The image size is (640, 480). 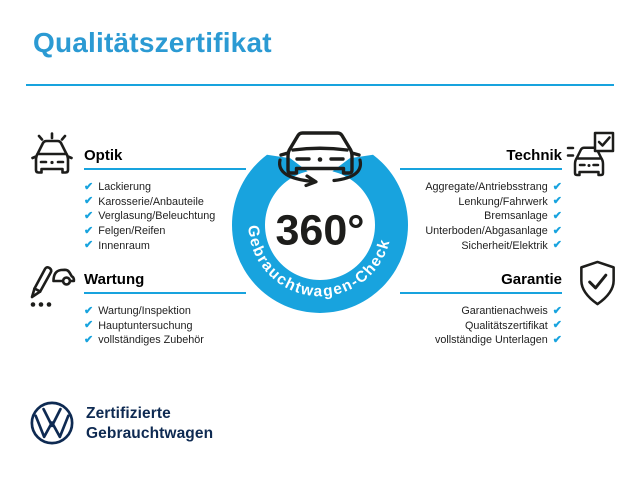 What do you see at coordinates (597, 283) in the screenshot?
I see `shield-check-icon` at bounding box center [597, 283].